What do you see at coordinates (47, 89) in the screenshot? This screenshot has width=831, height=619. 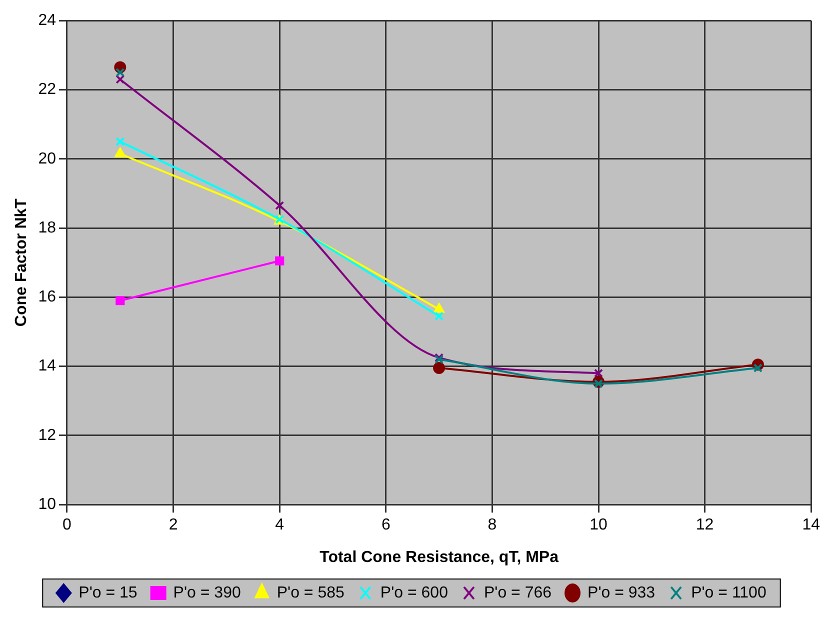 I see `y-tick-label: 22` at bounding box center [47, 89].